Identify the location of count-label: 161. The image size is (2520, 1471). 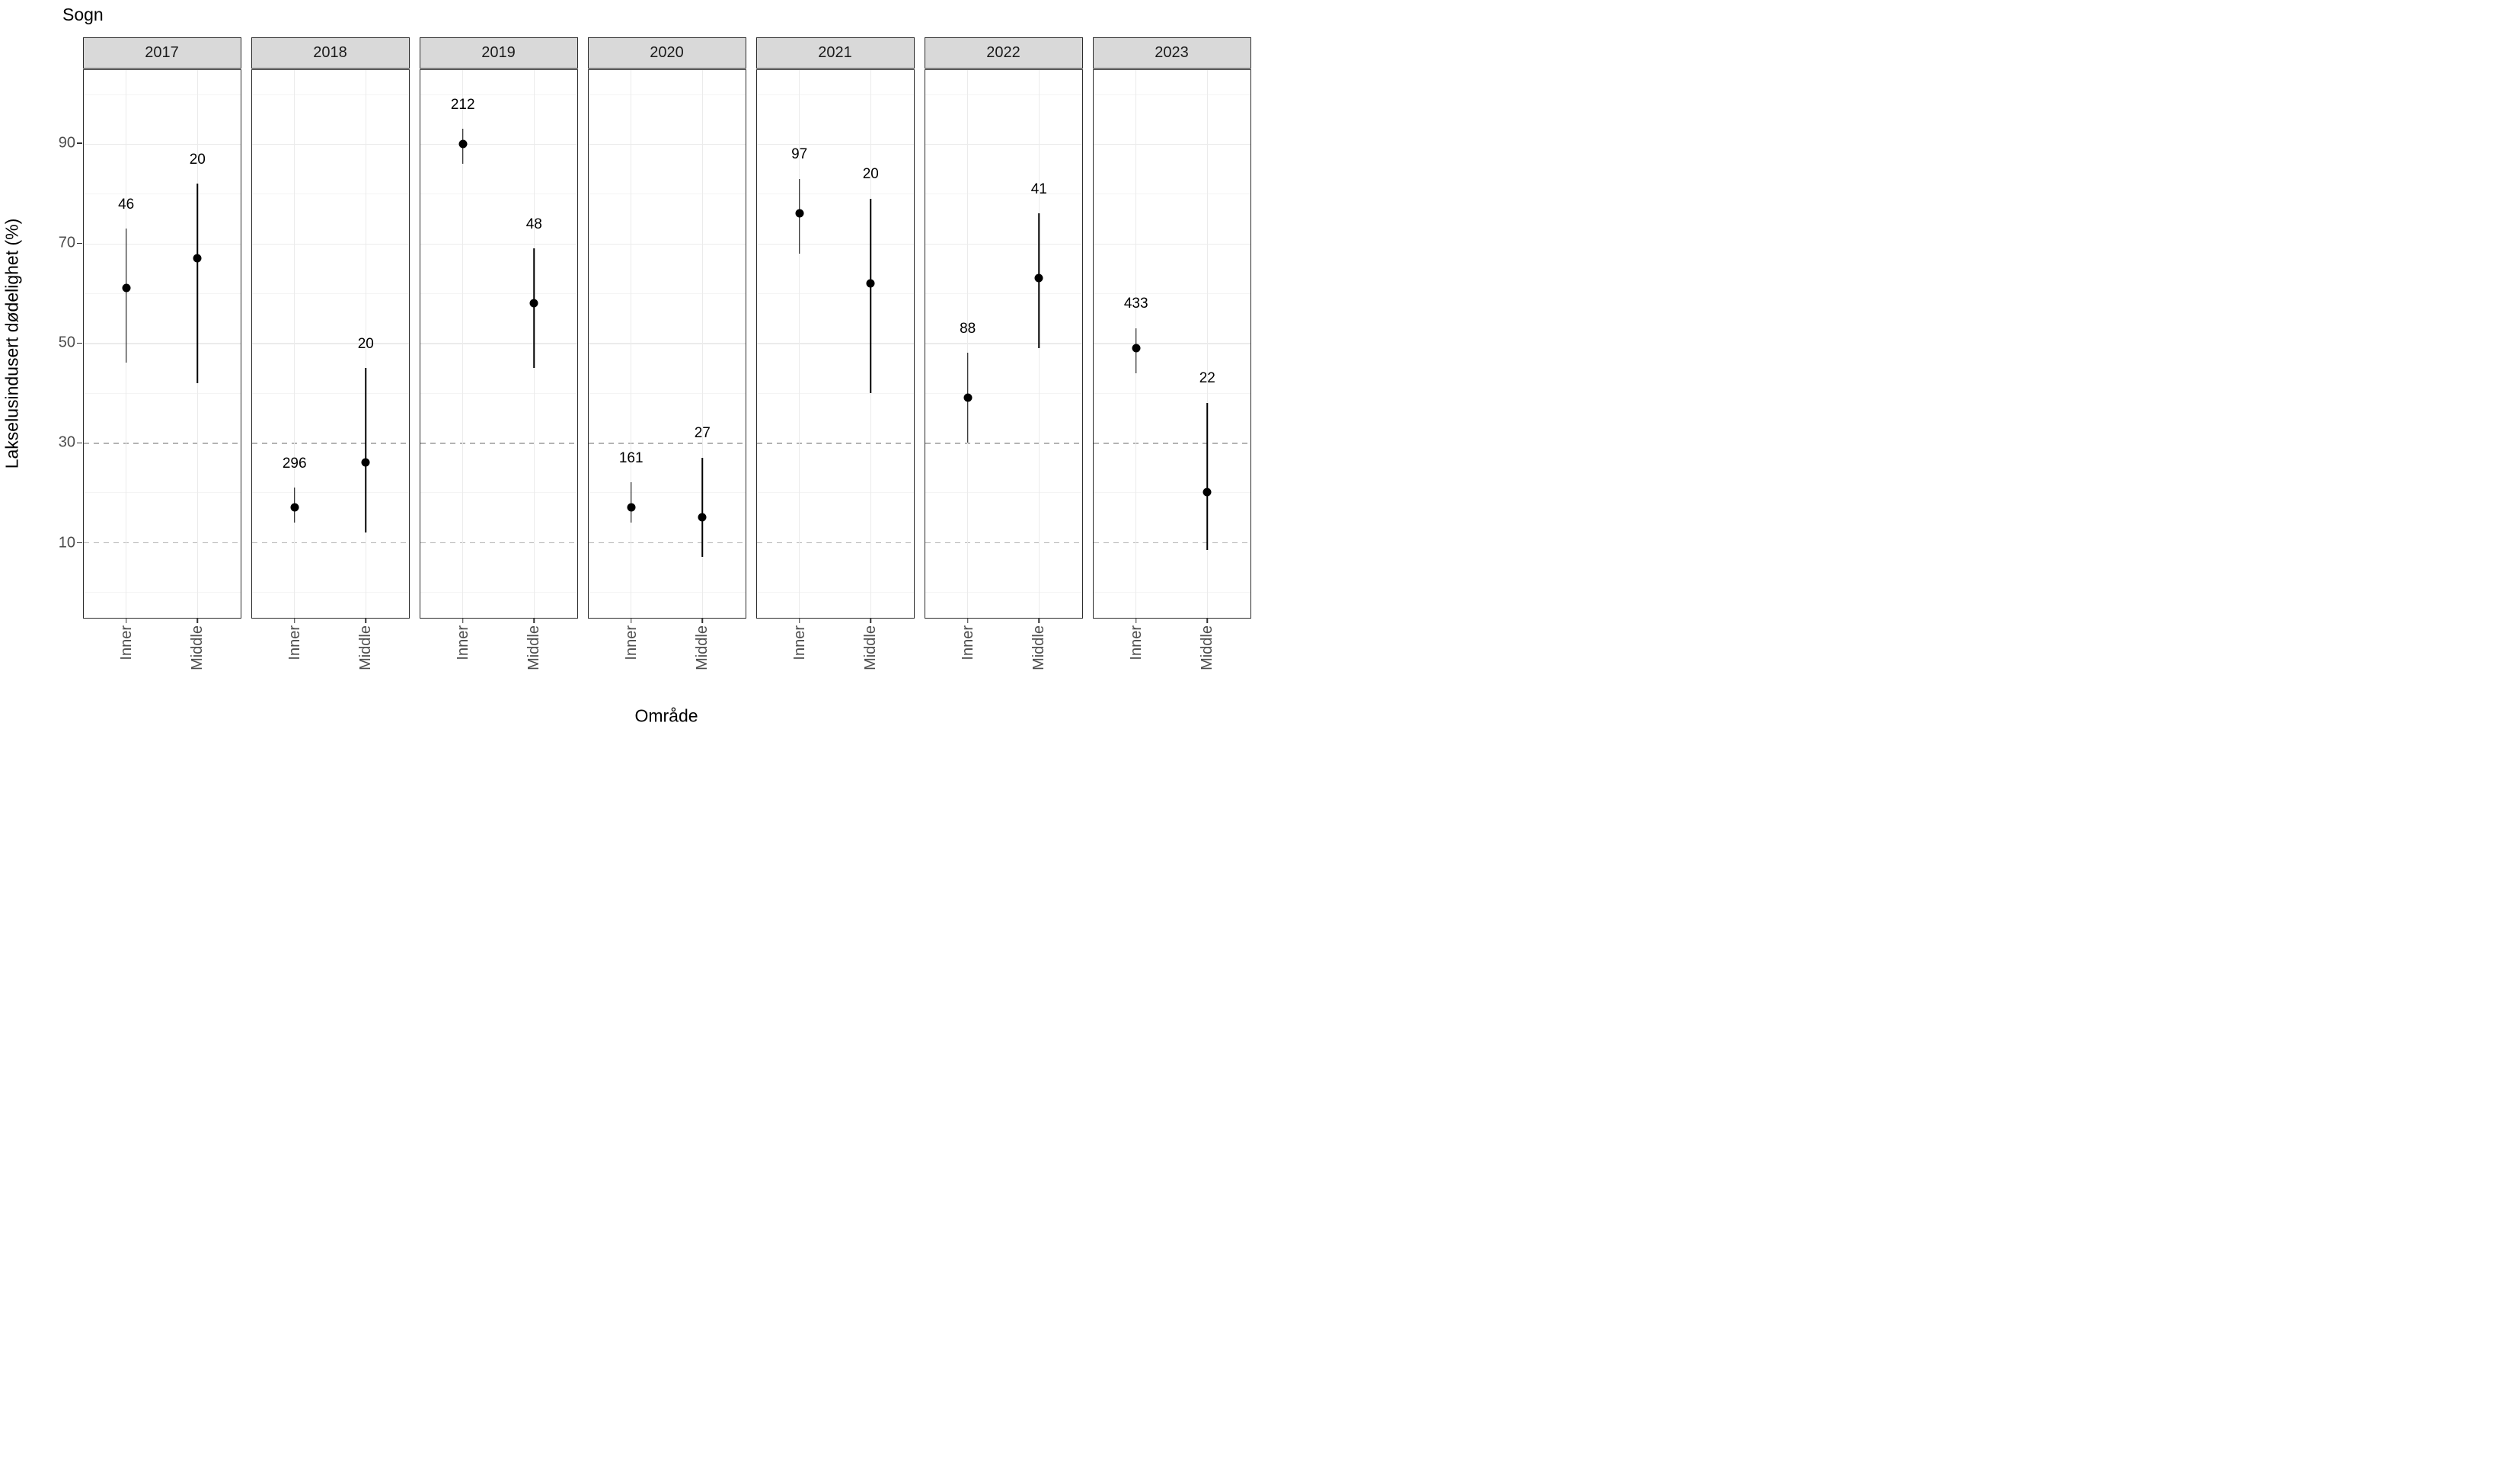
(631, 457).